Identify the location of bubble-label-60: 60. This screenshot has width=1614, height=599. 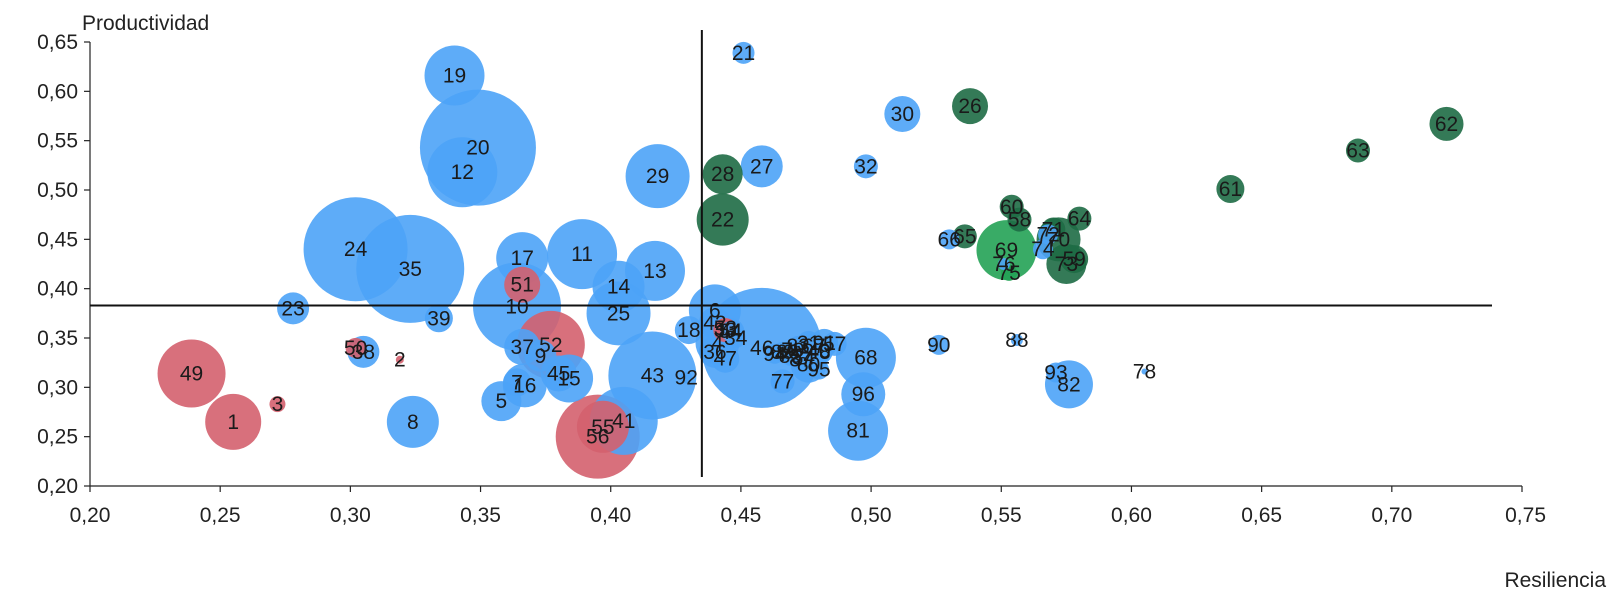
(1011, 207).